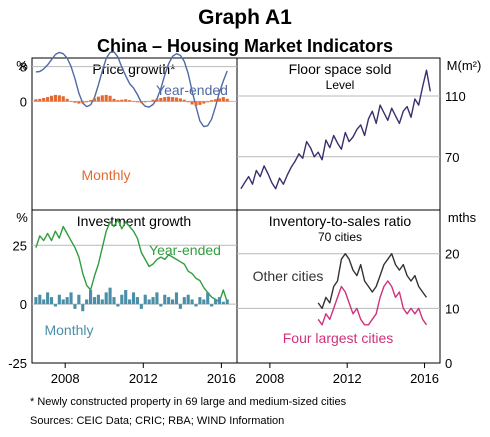  Describe the element at coordinates (335, 129) in the screenshot. I see `line-level` at that location.